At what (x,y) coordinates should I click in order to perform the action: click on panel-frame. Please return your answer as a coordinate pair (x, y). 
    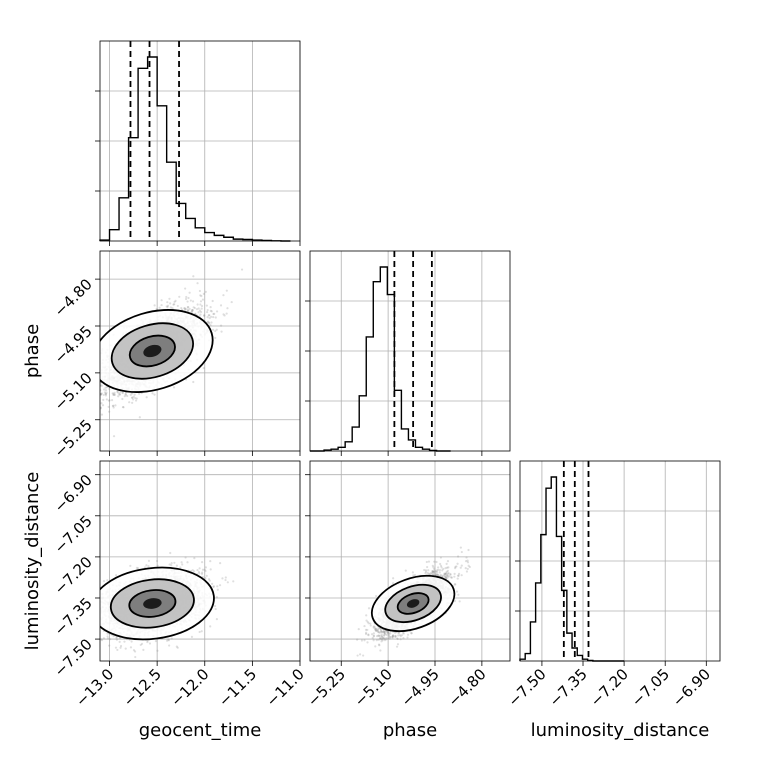
    Looking at the image, I should click on (200, 351).